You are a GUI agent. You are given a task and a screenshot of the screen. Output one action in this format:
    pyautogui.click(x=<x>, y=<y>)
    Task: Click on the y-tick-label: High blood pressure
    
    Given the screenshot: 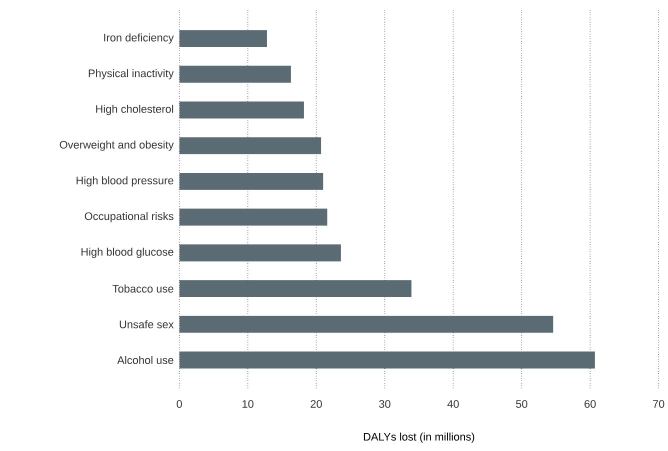 What is the action you would take?
    pyautogui.click(x=125, y=181)
    